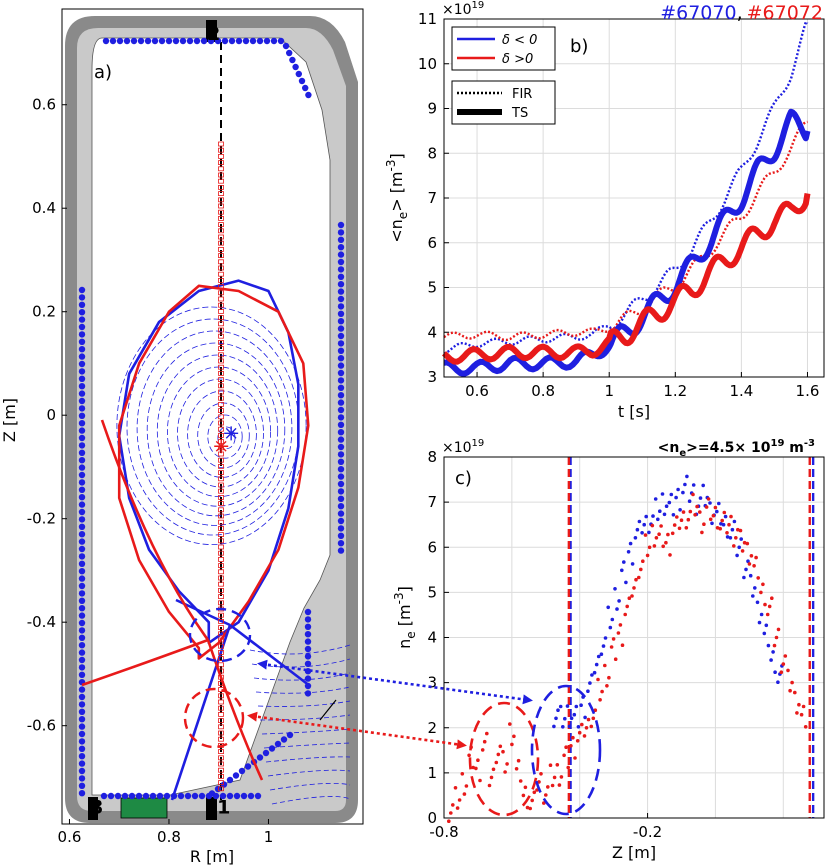  Describe the element at coordinates (405, 617) in the screenshot. I see `y-axis-label: ne [m-3]` at that location.